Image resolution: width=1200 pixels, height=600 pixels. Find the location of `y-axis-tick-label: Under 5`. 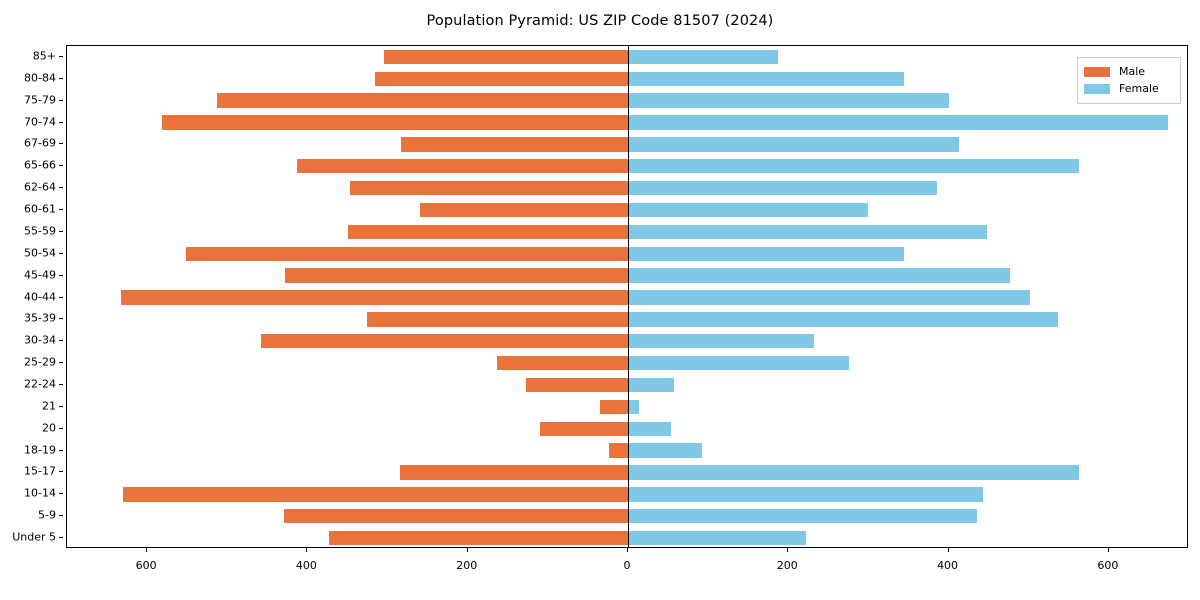

y-axis-tick-label: Under 5 is located at coordinates (34, 537).